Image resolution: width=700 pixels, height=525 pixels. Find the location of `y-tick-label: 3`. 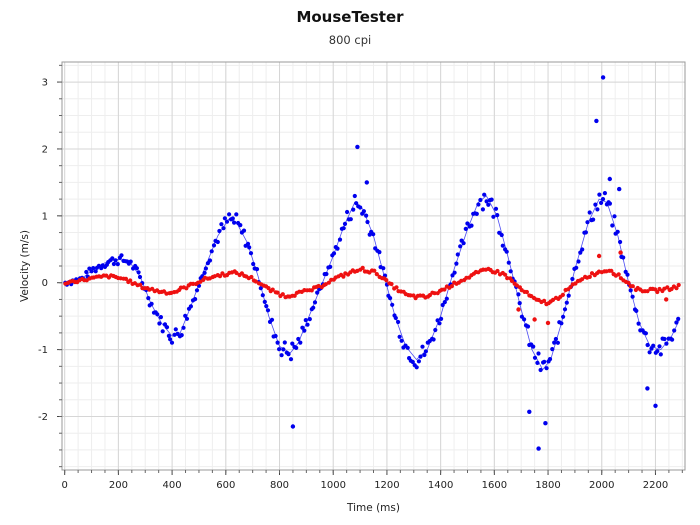

y-tick-label: 3 is located at coordinates (45, 83).